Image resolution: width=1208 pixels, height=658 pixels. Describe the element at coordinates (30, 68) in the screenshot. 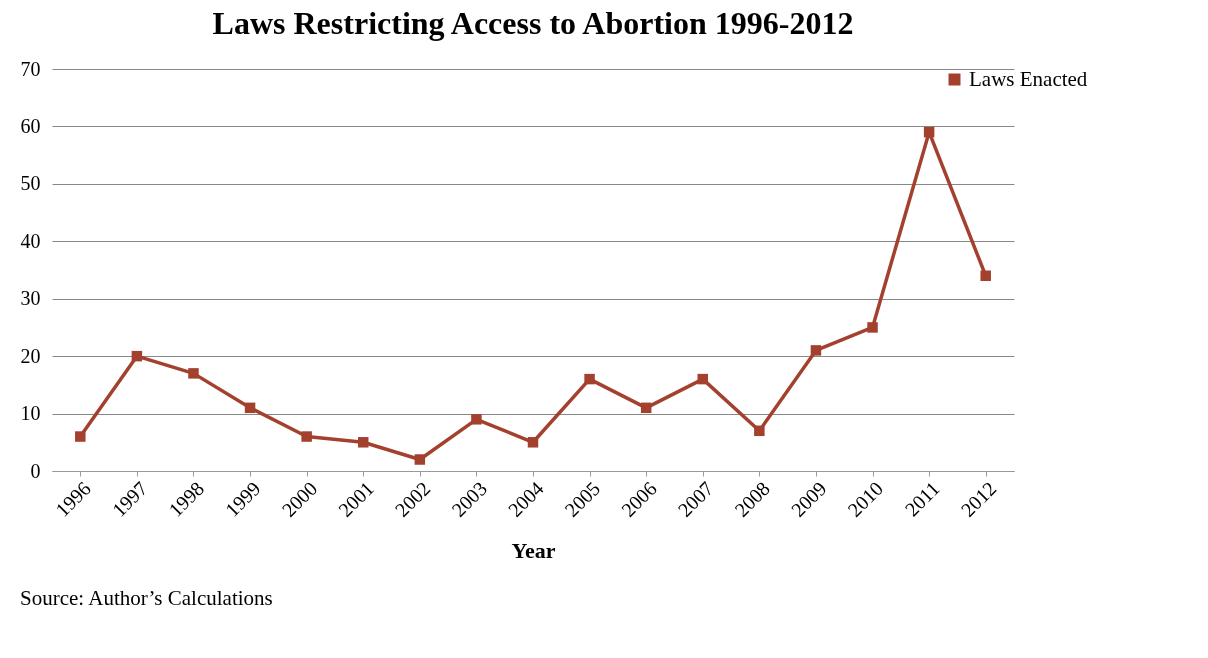

I see `y-tick-label: 70` at that location.